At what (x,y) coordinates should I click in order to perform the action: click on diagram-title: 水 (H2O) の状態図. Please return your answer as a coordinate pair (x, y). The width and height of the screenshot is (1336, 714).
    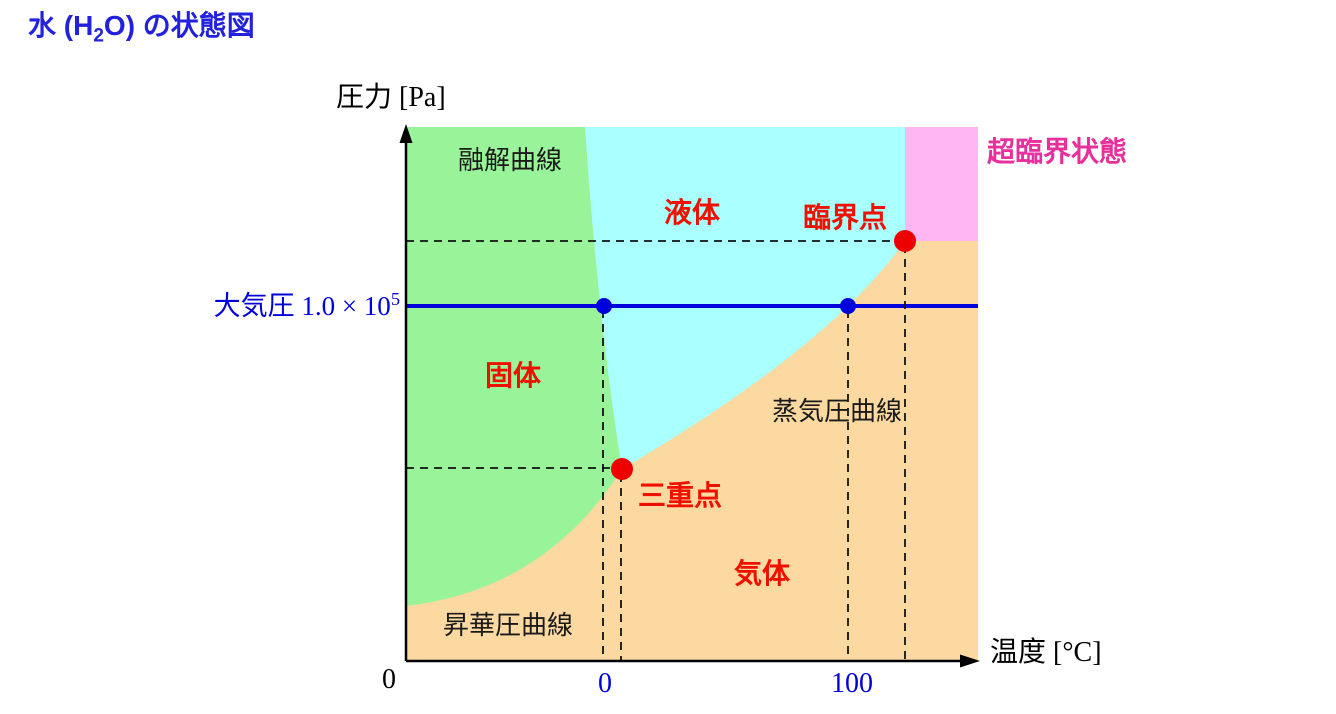
    Looking at the image, I should click on (141, 29).